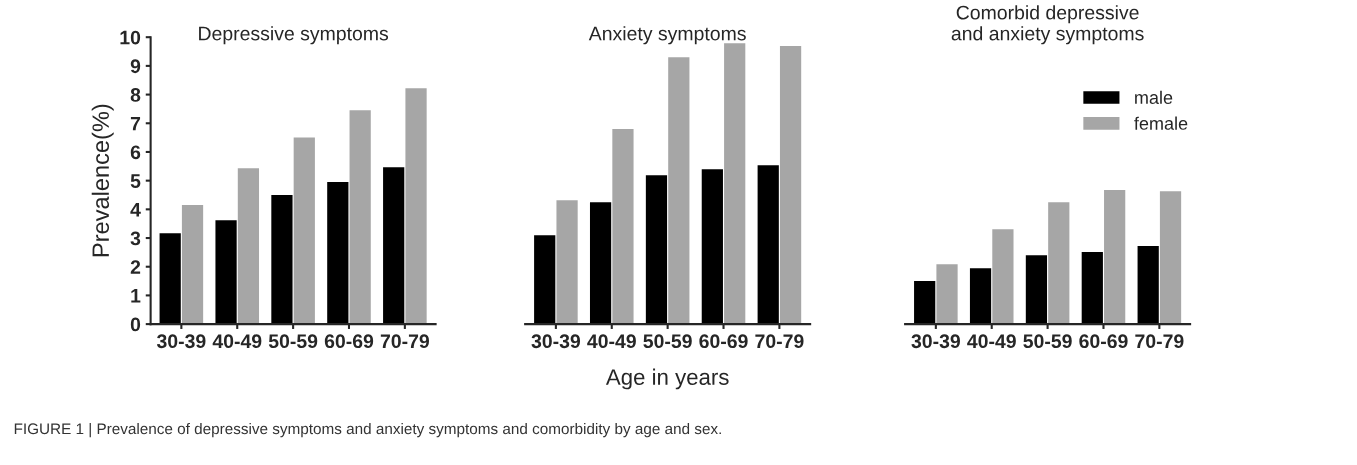 The height and width of the screenshot is (465, 1357). Describe the element at coordinates (135, 123) in the screenshot. I see `y-tick-label: 7` at that location.